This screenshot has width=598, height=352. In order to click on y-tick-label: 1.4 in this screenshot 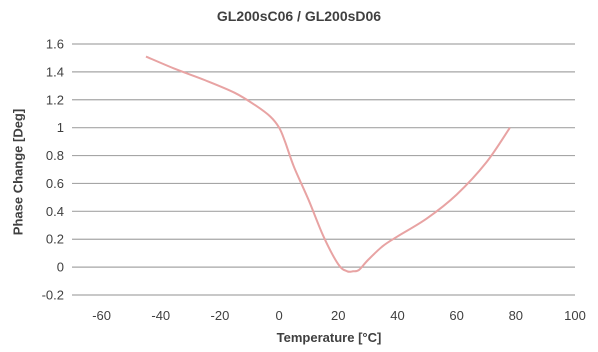, I will do `click(55, 71)`.